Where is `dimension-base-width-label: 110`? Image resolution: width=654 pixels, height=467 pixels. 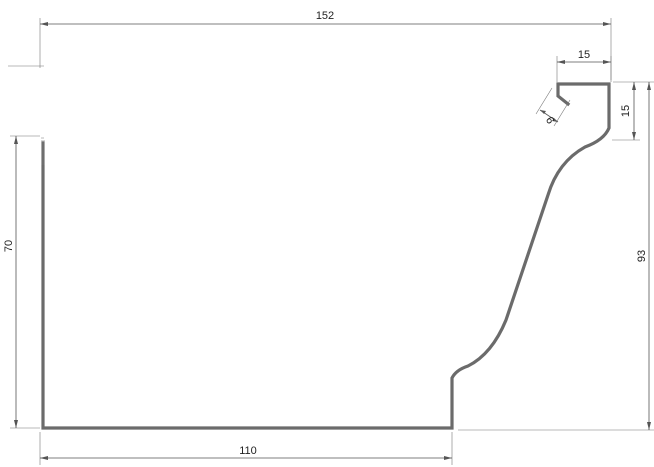
dimension-base-width-label: 110 is located at coordinates (248, 451).